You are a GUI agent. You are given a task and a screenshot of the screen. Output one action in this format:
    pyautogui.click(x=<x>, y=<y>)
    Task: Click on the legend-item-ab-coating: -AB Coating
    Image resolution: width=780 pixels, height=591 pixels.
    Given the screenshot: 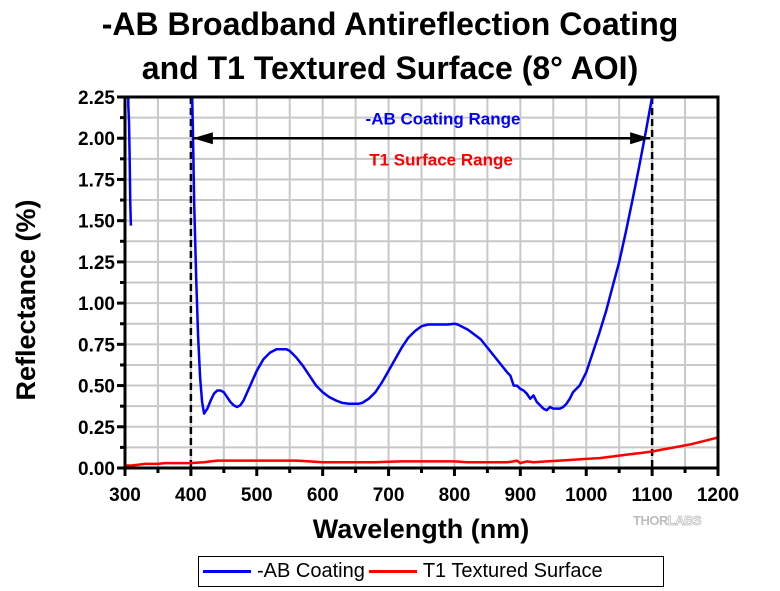 What is the action you would take?
    pyautogui.click(x=282, y=571)
    